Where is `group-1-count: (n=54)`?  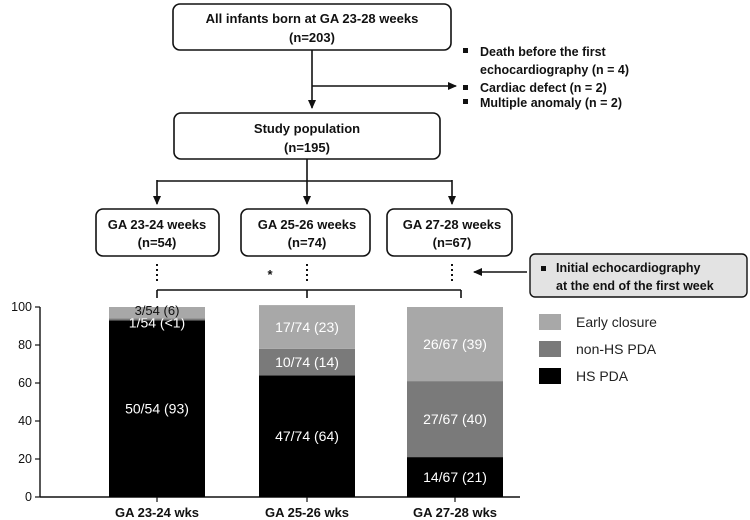 group-1-count: (n=54) is located at coordinates (157, 242).